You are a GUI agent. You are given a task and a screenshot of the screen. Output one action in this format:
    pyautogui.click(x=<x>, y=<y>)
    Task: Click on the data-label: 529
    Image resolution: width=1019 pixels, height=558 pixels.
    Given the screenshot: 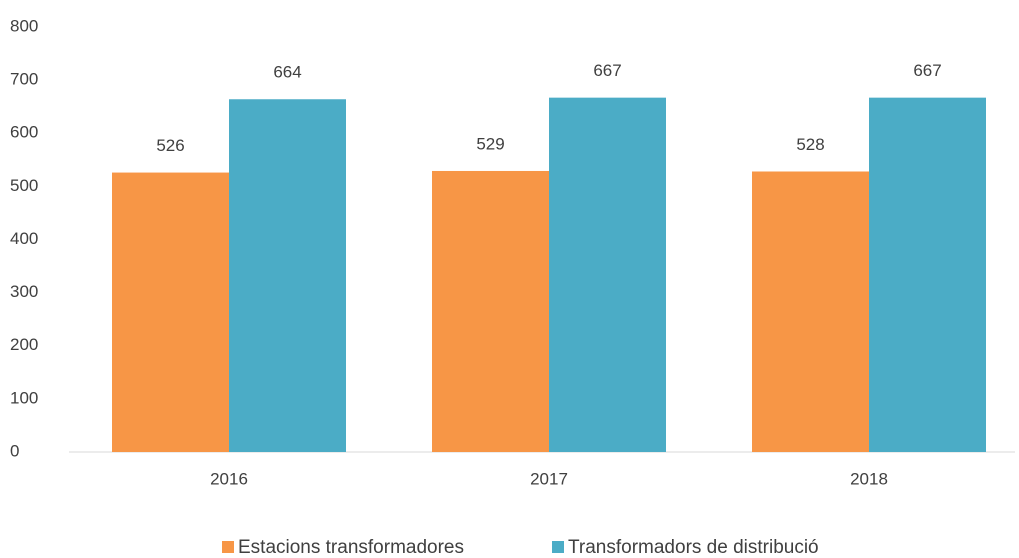 What is the action you would take?
    pyautogui.click(x=490, y=143)
    